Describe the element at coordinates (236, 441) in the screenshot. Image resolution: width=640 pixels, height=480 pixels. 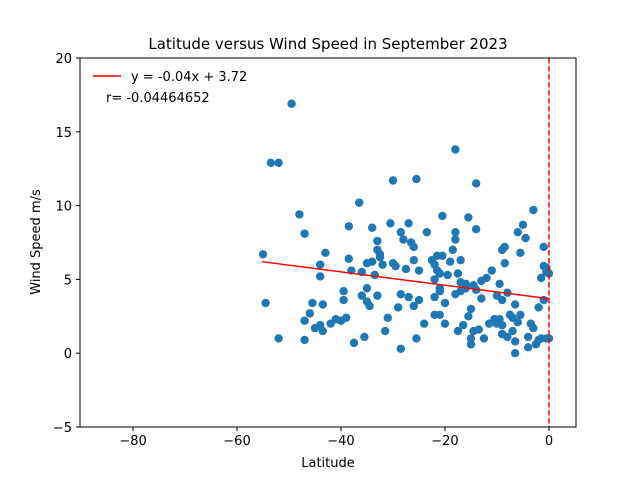
I see `x-tick-label: −60` at that location.